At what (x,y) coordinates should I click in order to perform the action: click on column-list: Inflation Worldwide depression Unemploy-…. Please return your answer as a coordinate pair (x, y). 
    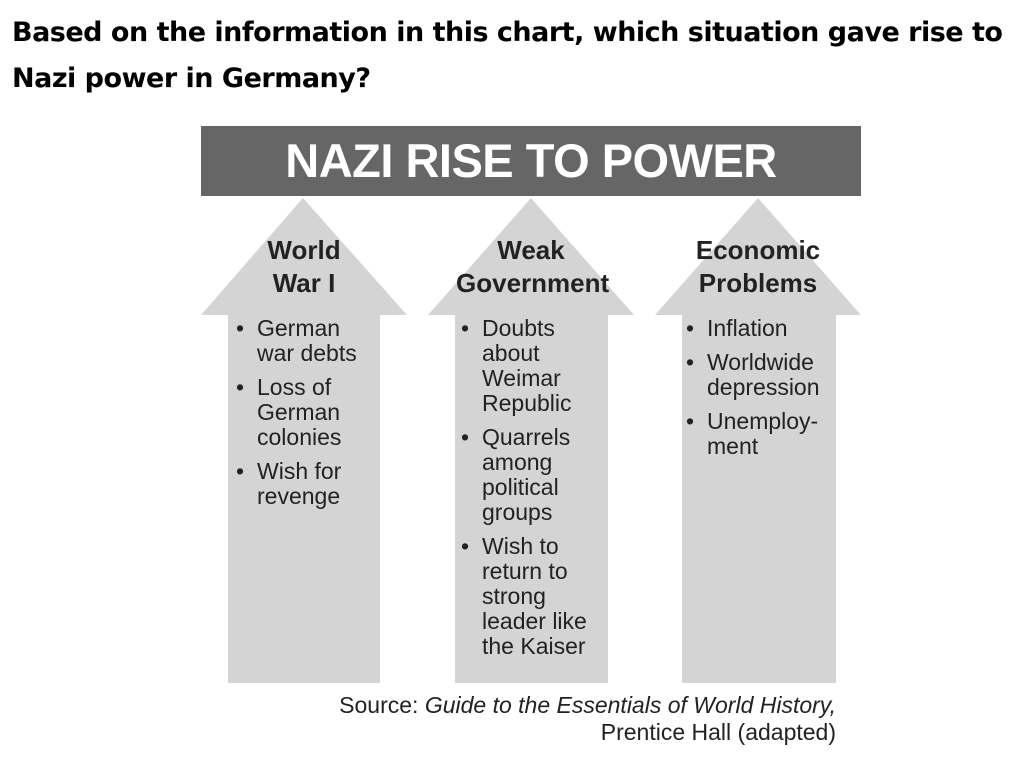
    Looking at the image, I should click on (760, 392).